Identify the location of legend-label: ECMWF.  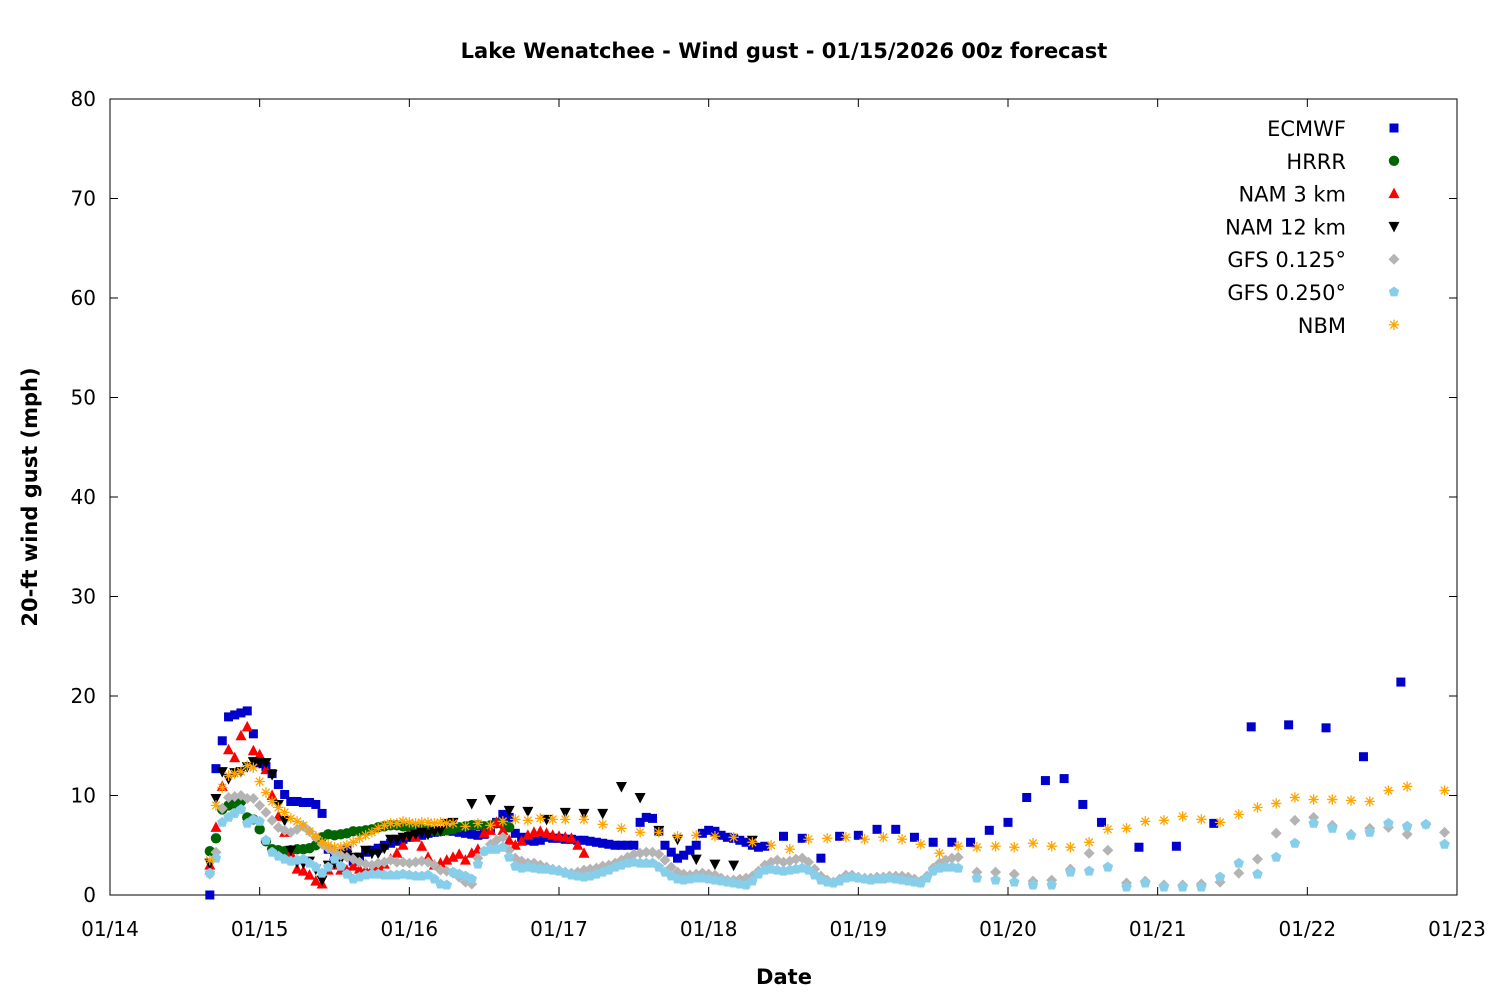
(1306, 129).